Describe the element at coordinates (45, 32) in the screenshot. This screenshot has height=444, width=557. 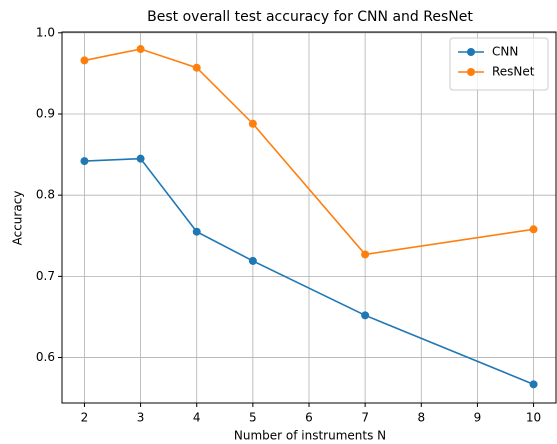
I see `y-tick-label: 1.0` at that location.